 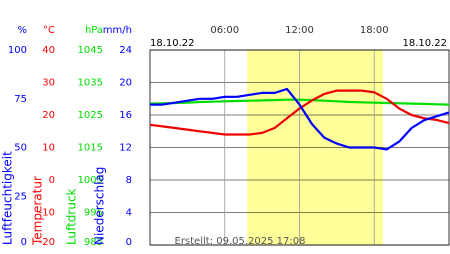 I want to click on y-tick-label: 1035, so click(x=90, y=83).